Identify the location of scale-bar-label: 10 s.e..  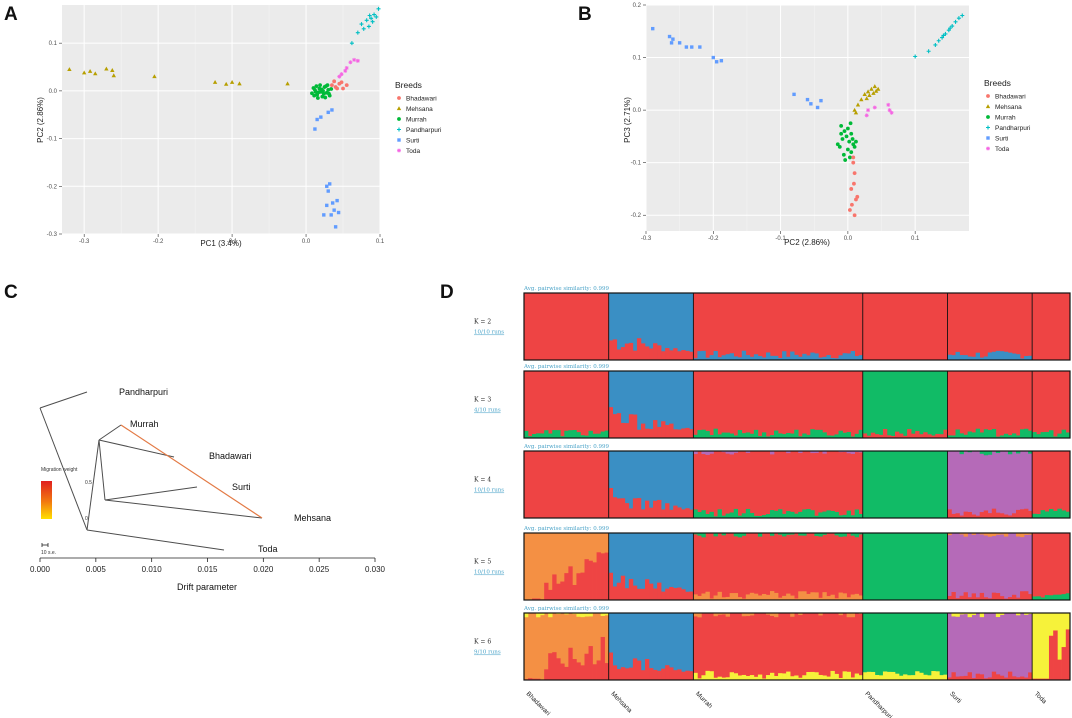
(48, 553).